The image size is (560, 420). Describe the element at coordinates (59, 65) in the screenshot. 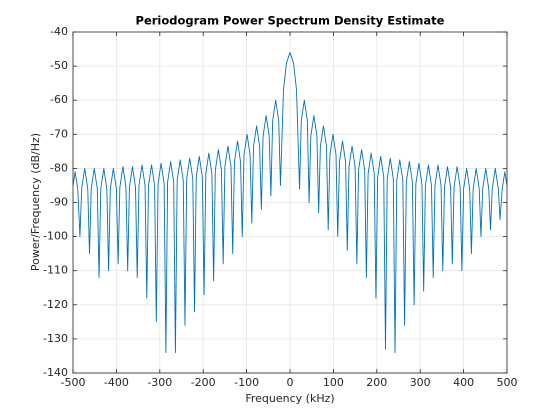

I see `y-tick-label: -50` at that location.